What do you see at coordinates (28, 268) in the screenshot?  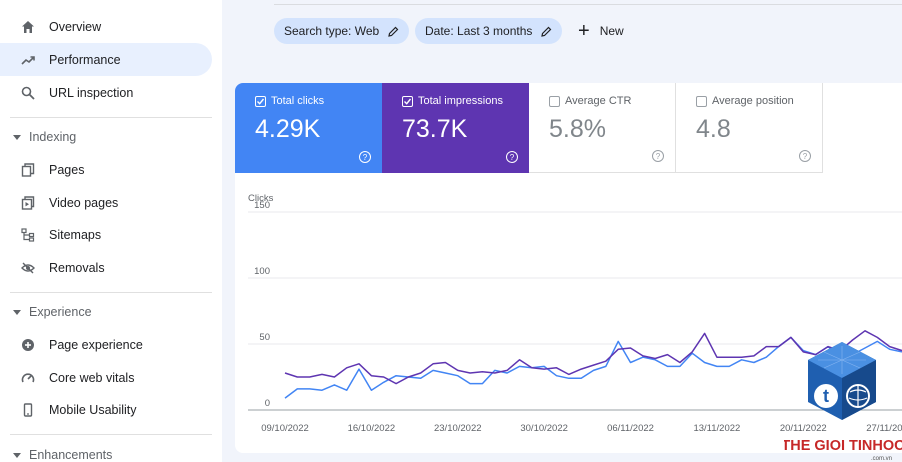 I see `removals-icon` at bounding box center [28, 268].